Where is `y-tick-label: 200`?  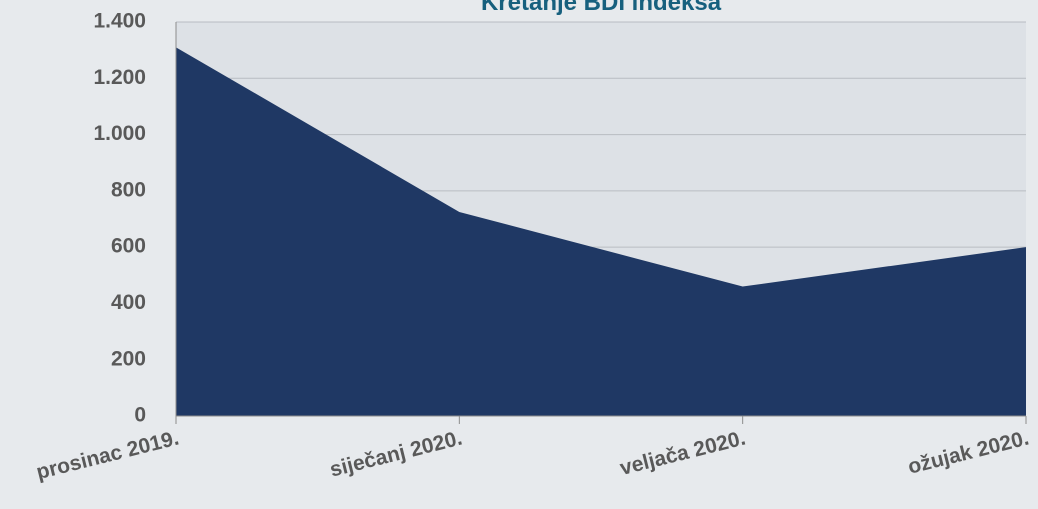
y-tick-label: 200 is located at coordinates (128, 358).